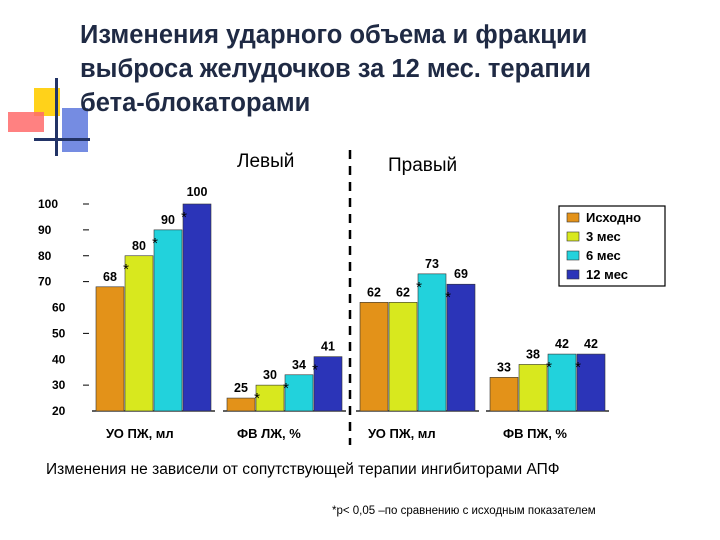 The width and height of the screenshot is (720, 540). What do you see at coordinates (168, 220) in the screenshot?
I see `data-label: 90` at bounding box center [168, 220].